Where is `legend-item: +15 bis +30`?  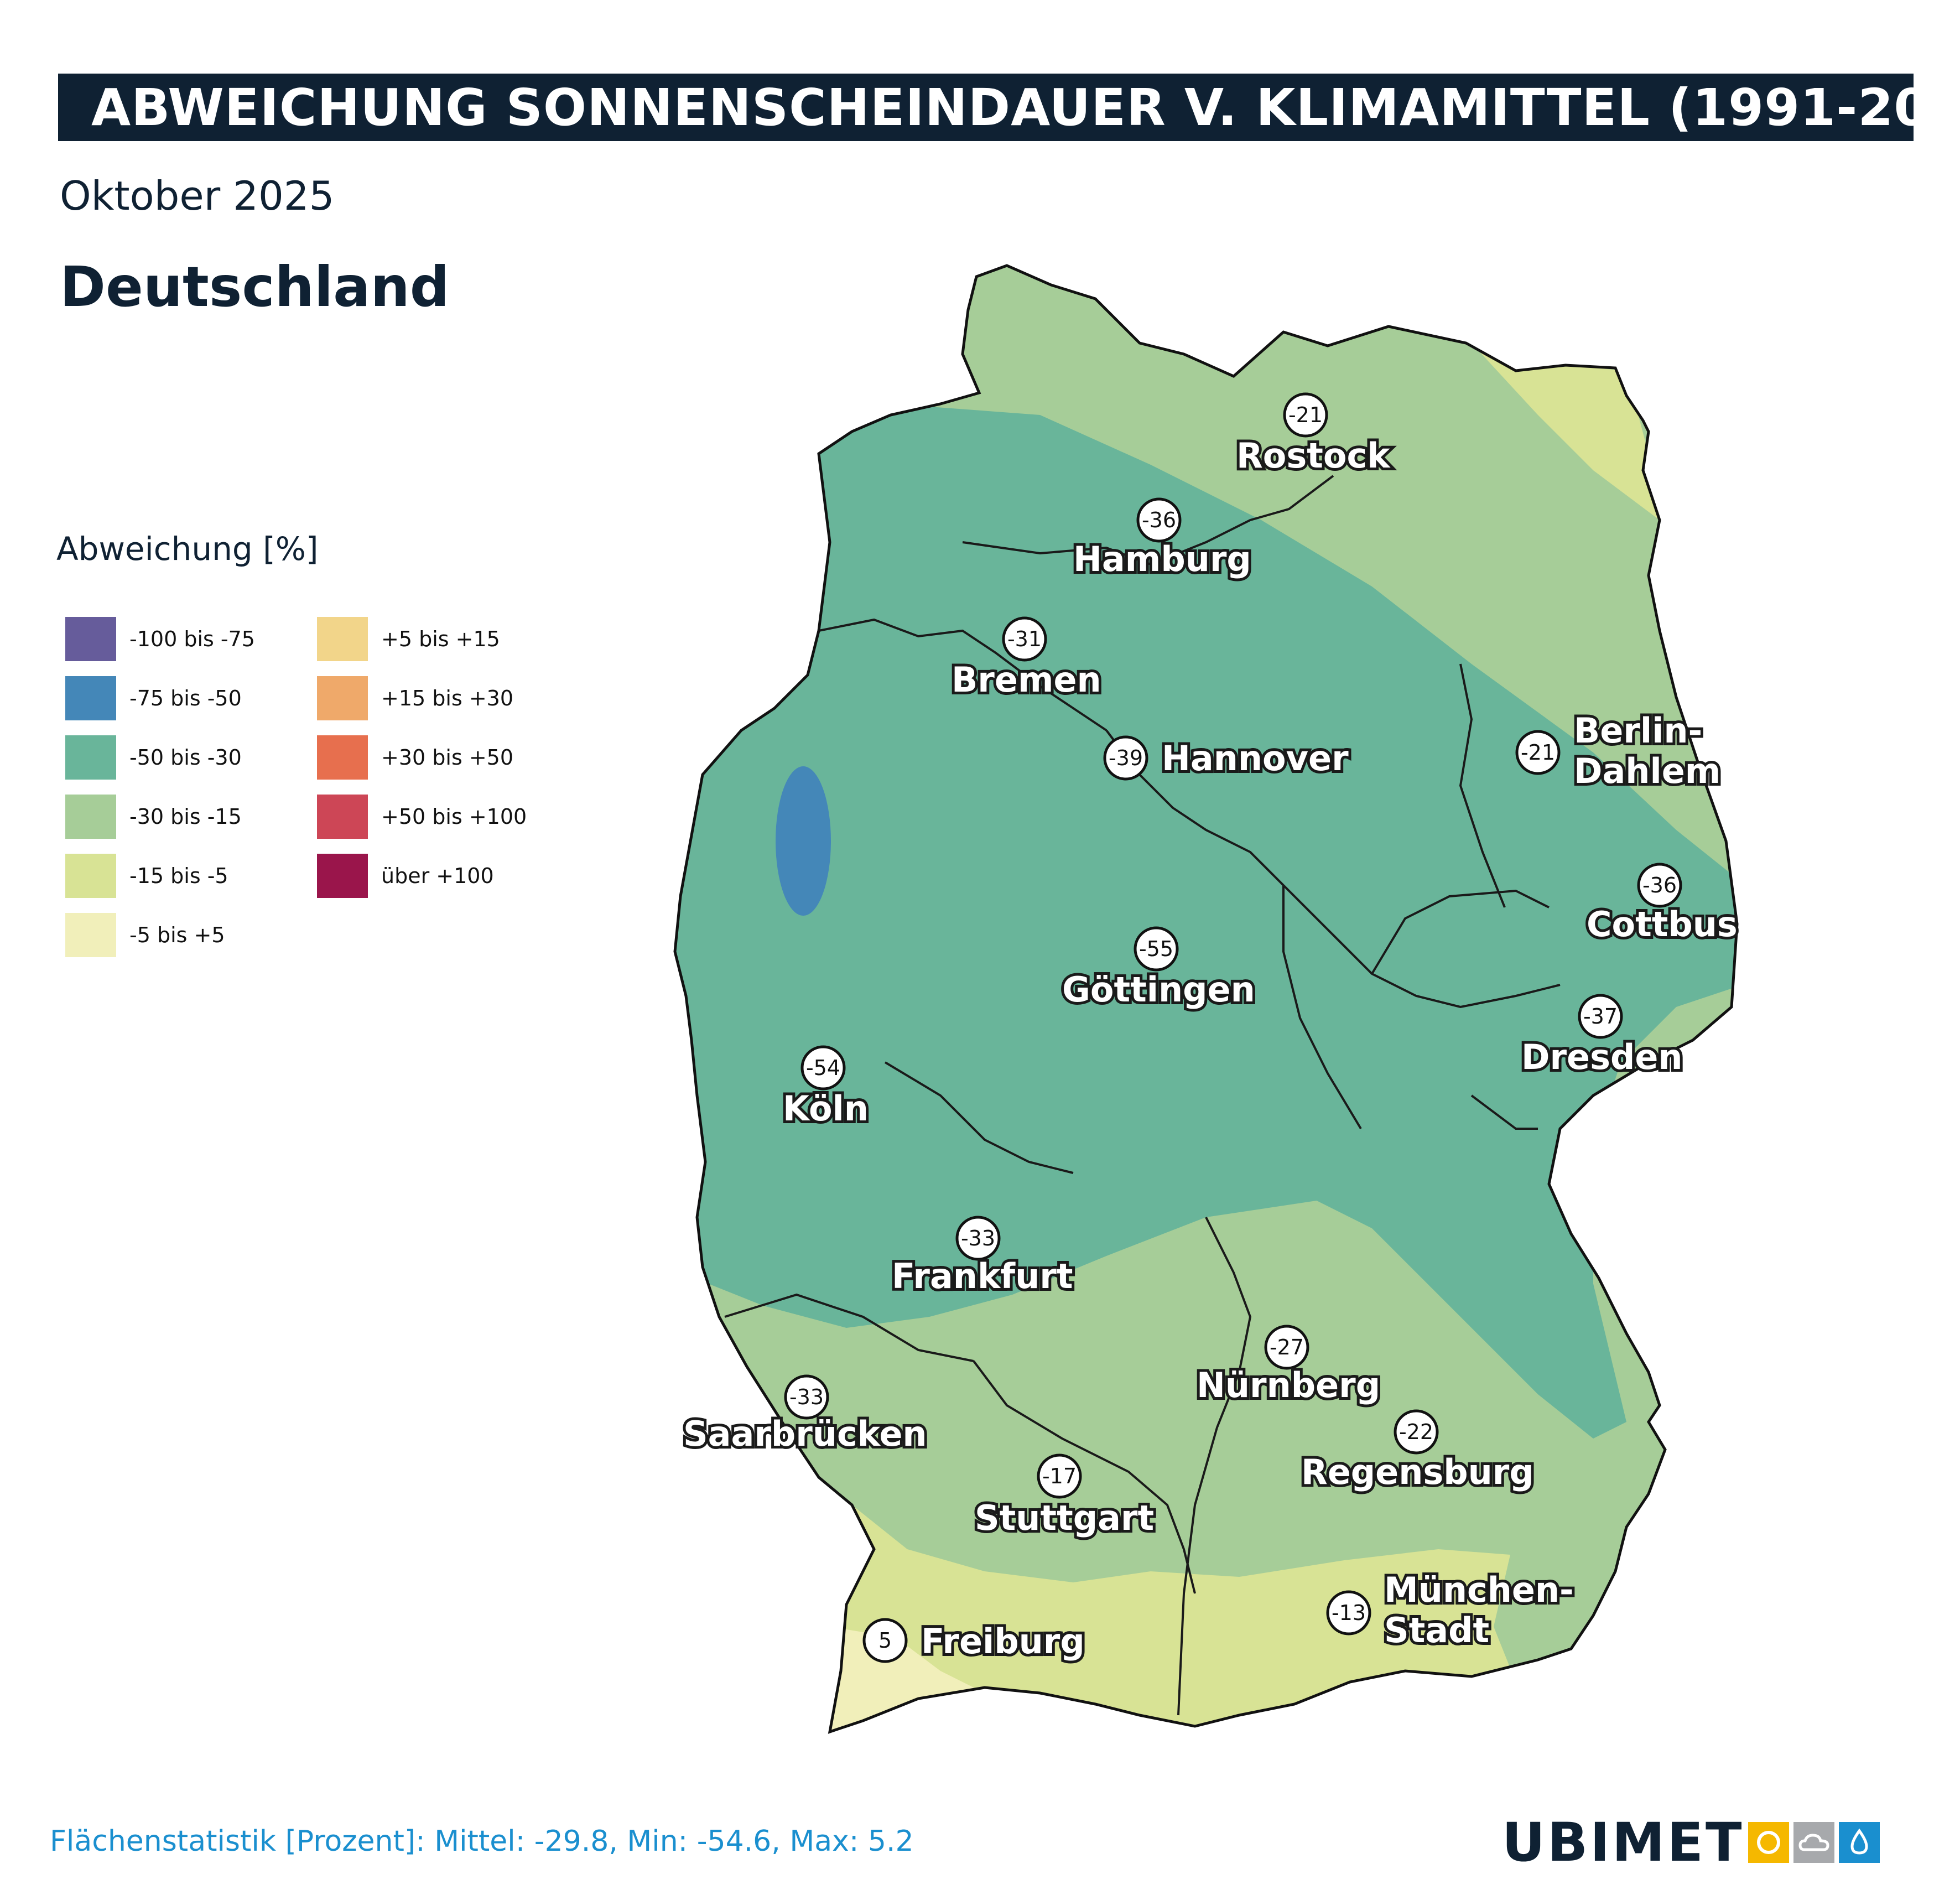
legend-item: +15 bis +30 is located at coordinates (415, 698).